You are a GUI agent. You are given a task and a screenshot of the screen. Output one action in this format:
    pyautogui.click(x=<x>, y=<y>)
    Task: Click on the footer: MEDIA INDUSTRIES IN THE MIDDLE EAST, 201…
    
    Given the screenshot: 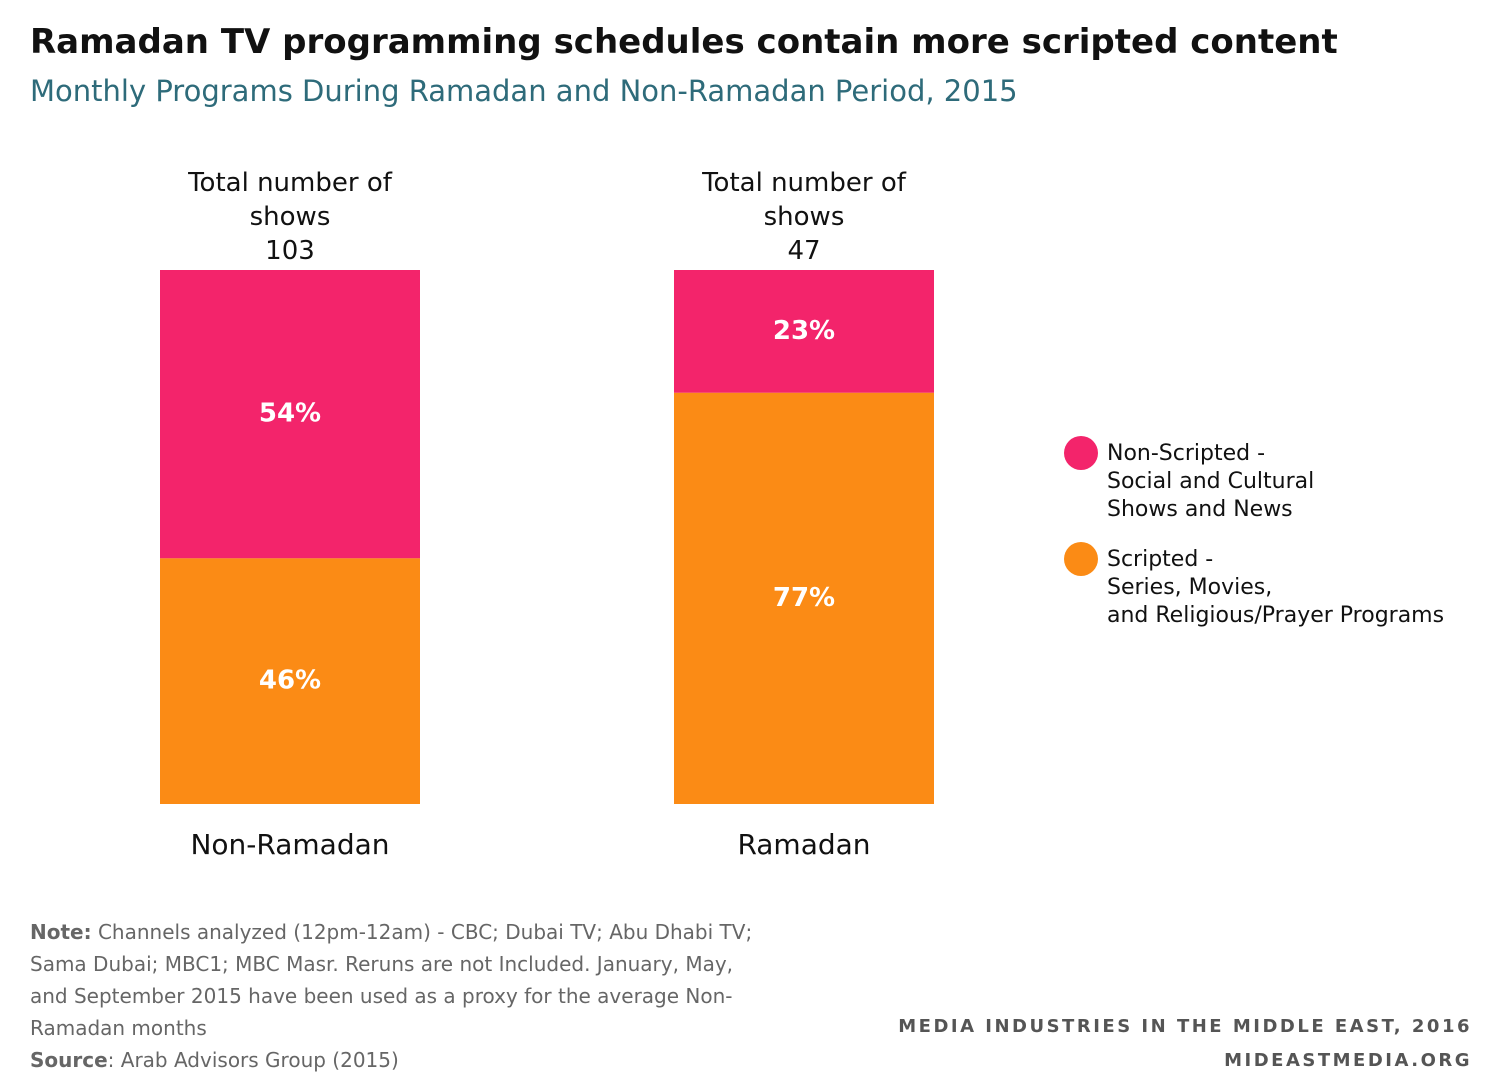 What is the action you would take?
    pyautogui.click(x=1185, y=1026)
    